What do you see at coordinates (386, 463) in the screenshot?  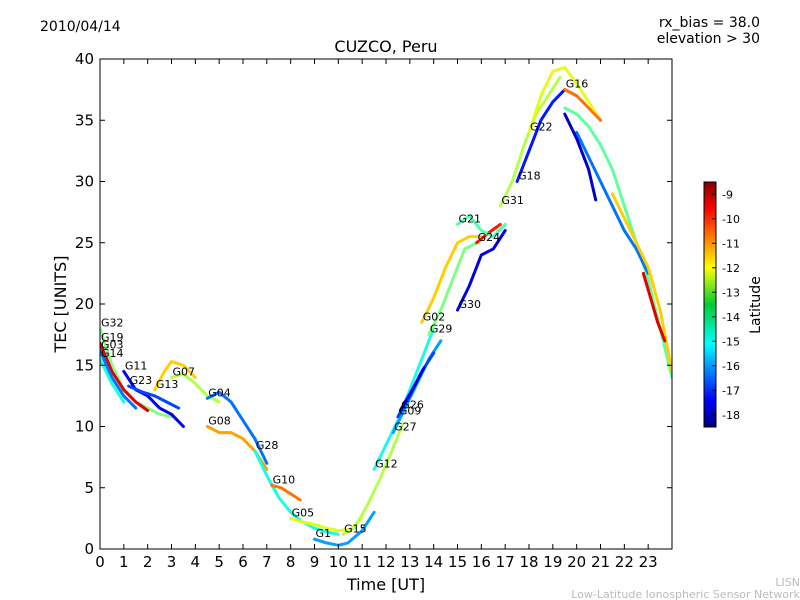 I see `label-g12: G12` at bounding box center [386, 463].